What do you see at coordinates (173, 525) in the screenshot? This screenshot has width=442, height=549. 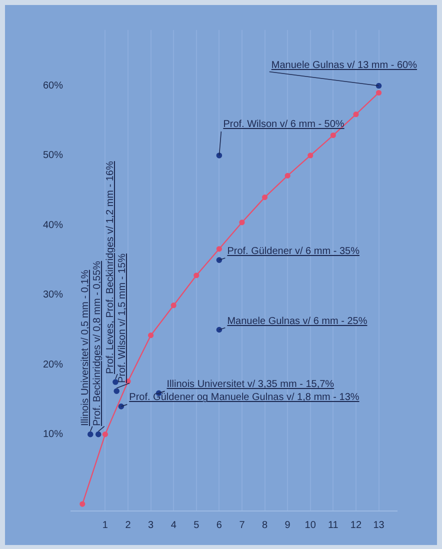 I see `x-tick-label: 4` at bounding box center [173, 525].